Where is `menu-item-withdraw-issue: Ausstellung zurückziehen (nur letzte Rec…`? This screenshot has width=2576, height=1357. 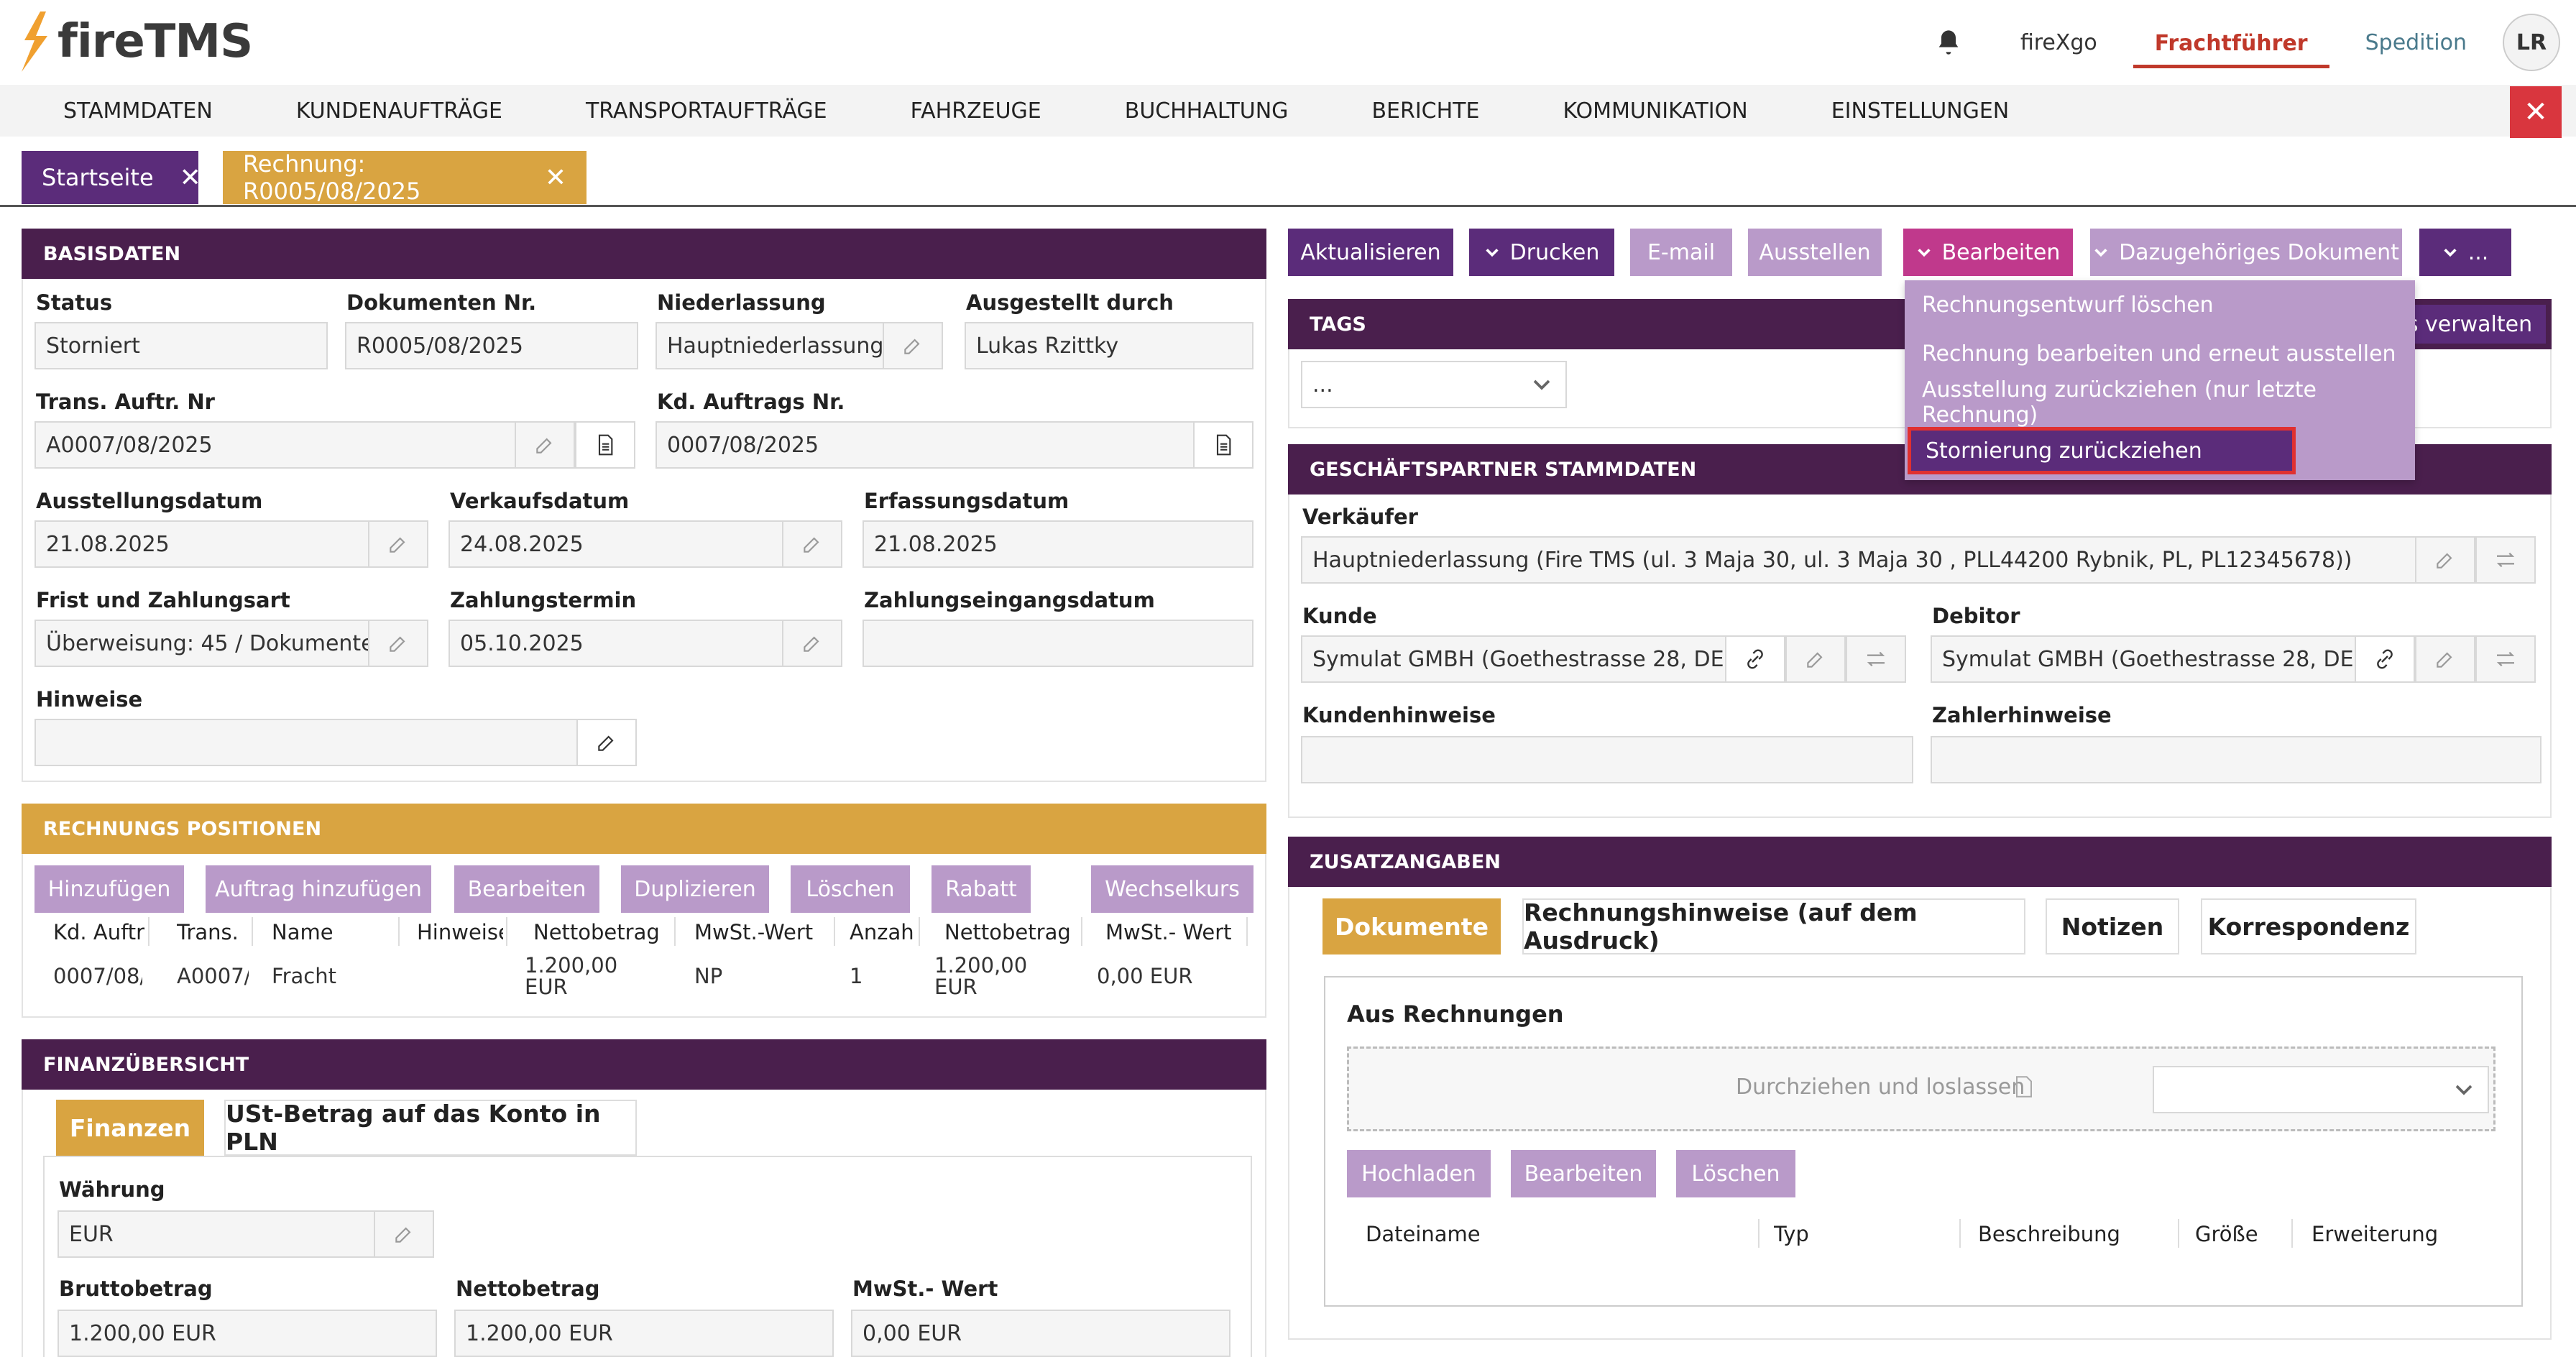 menu-item-withdraw-issue: Ausstellung zurückziehen (nur letzte Rec… is located at coordinates (2119, 402).